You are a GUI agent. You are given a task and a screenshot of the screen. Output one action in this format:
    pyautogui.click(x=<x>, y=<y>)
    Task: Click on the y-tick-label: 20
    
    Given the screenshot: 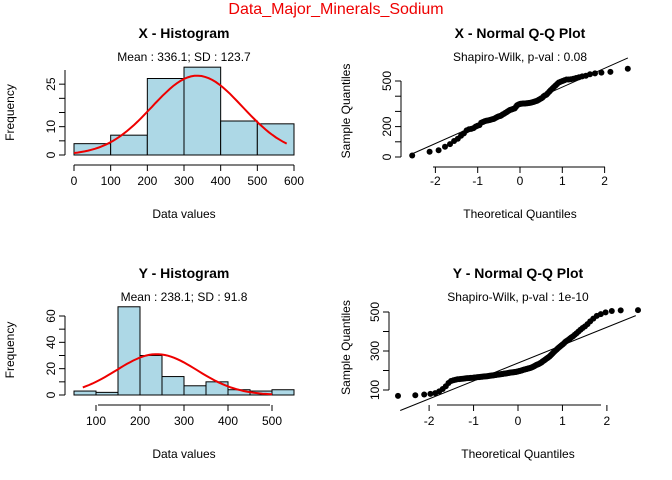 What is the action you would take?
    pyautogui.click(x=51, y=369)
    